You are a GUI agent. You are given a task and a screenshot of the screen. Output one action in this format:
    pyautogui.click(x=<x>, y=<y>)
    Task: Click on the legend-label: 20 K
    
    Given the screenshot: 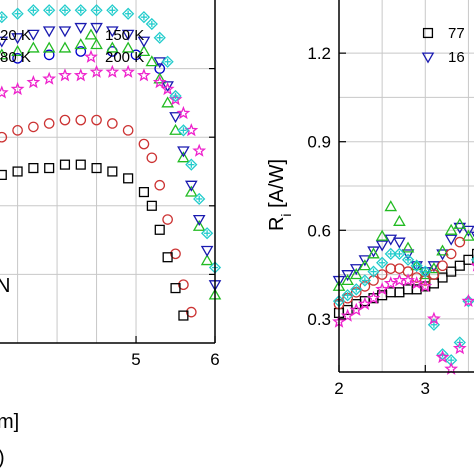 What is the action you would take?
    pyautogui.click(x=15, y=35)
    